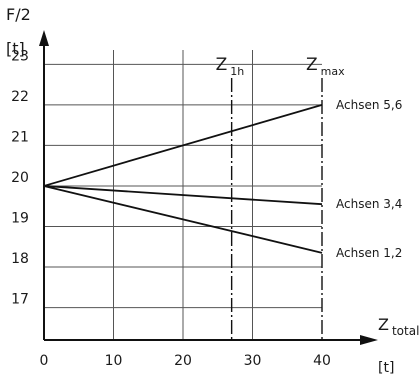 Image resolution: width=420 pixels, height=378 pixels. Describe the element at coordinates (386, 368) in the screenshot. I see `x-axis-unit: [t]` at that location.